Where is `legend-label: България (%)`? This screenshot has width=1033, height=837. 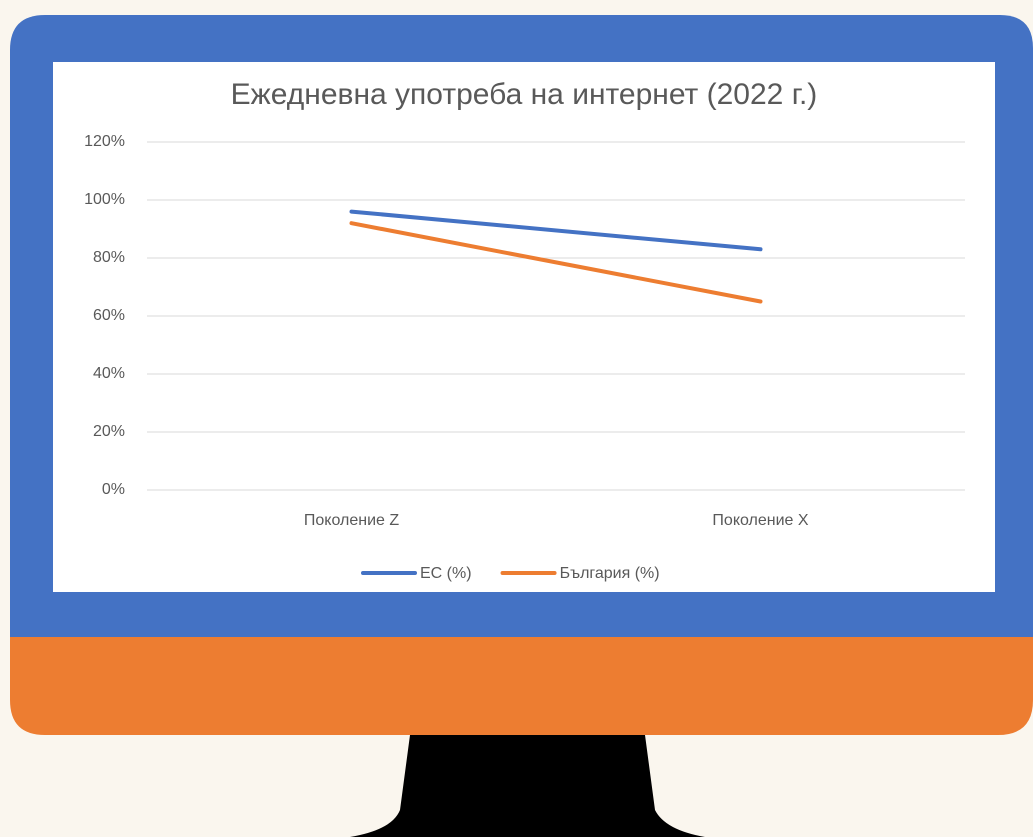 legend-label: България (%) is located at coordinates (610, 573).